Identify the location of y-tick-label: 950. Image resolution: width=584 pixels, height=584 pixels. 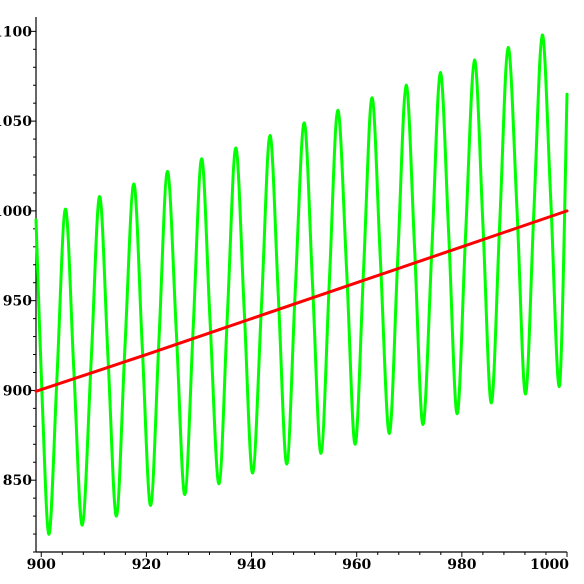
(17, 302).